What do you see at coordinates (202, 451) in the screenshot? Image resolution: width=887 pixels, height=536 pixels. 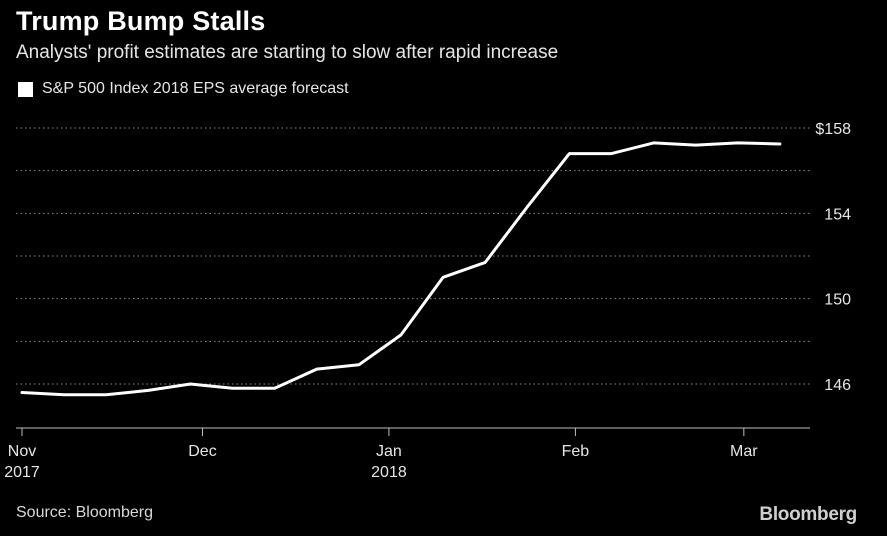 I see `x-tick-label: Dec` at bounding box center [202, 451].